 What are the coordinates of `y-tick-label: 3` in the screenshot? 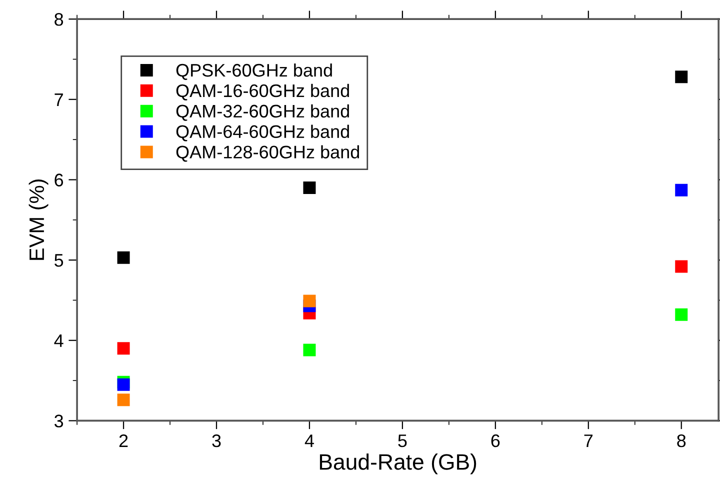 It's located at (59, 421).